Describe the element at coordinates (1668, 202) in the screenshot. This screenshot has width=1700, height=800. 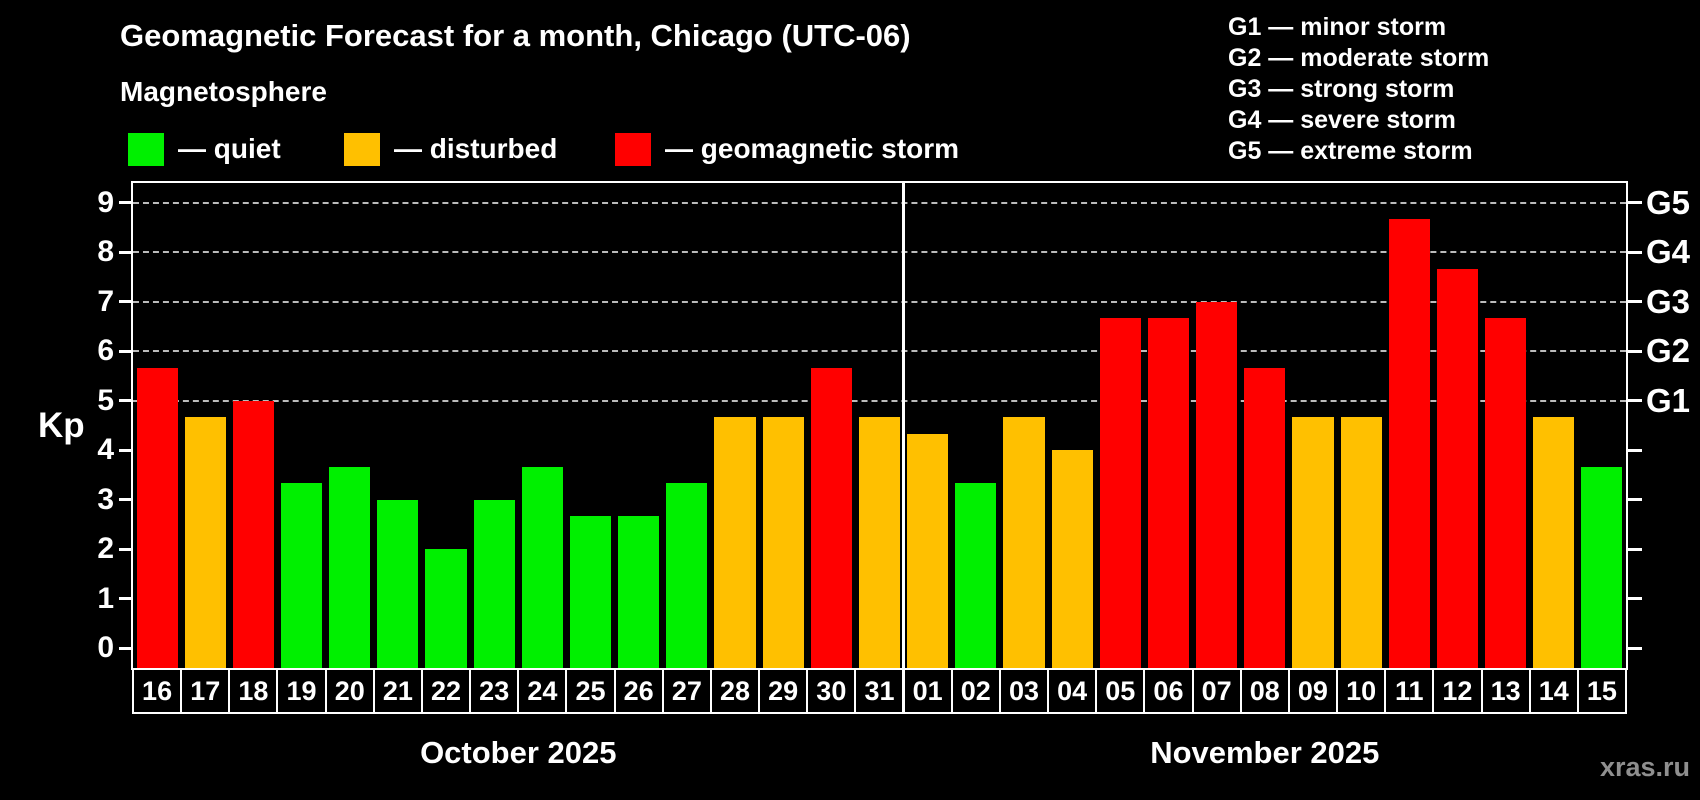
I see `g-axis-label: G5` at that location.